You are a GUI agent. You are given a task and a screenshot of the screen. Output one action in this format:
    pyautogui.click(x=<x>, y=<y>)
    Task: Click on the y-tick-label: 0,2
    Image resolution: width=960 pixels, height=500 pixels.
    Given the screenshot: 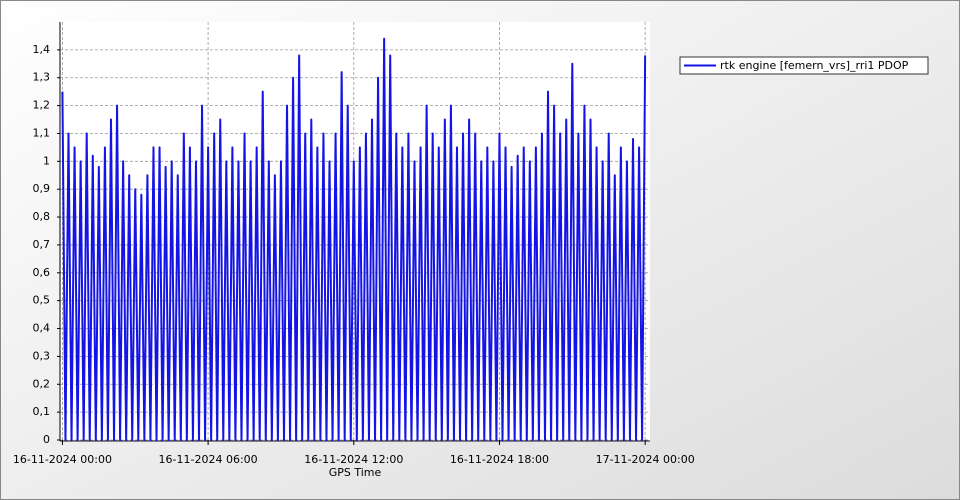 What is the action you would take?
    pyautogui.click(x=42, y=383)
    